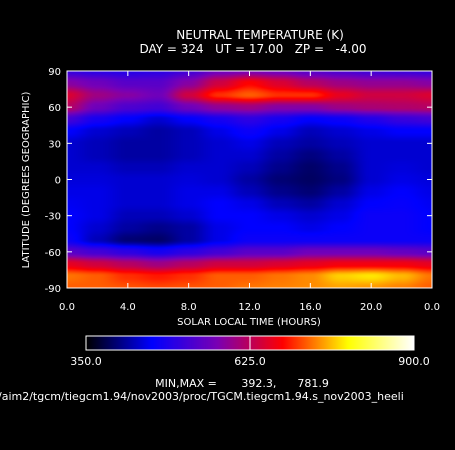 The height and width of the screenshot is (450, 455). What do you see at coordinates (414, 361) in the screenshot?
I see `colorbar-tick-label: 900.0` at bounding box center [414, 361].